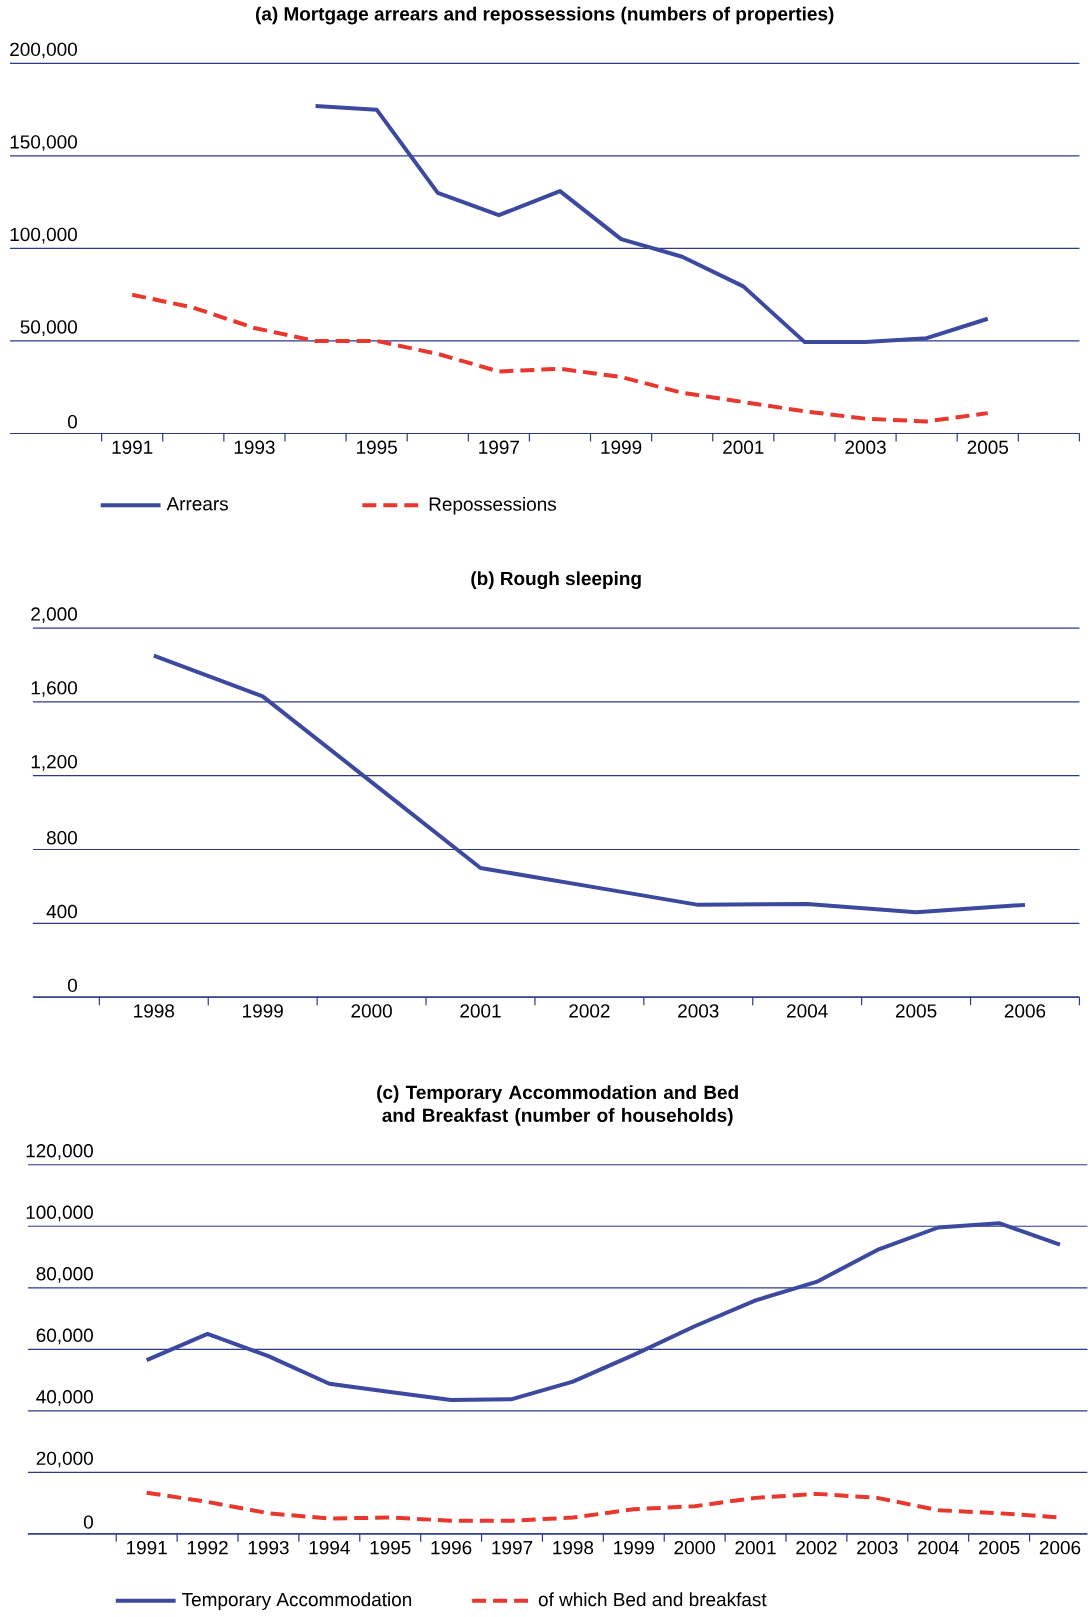 This screenshot has height=1617, width=1091. I want to click on x-tick-label: 1996, so click(451, 1547).